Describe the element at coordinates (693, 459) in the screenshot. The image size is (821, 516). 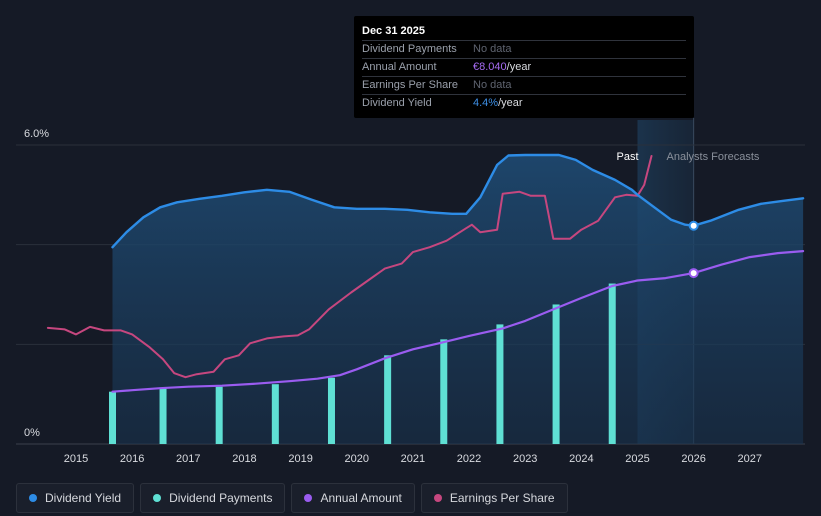
I see `x-tick-label: 2026` at that location.